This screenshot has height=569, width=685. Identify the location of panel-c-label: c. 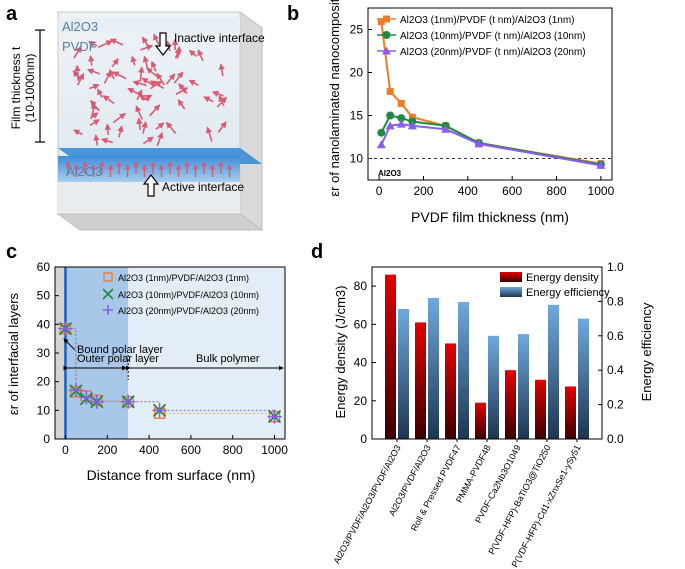
(11, 252).